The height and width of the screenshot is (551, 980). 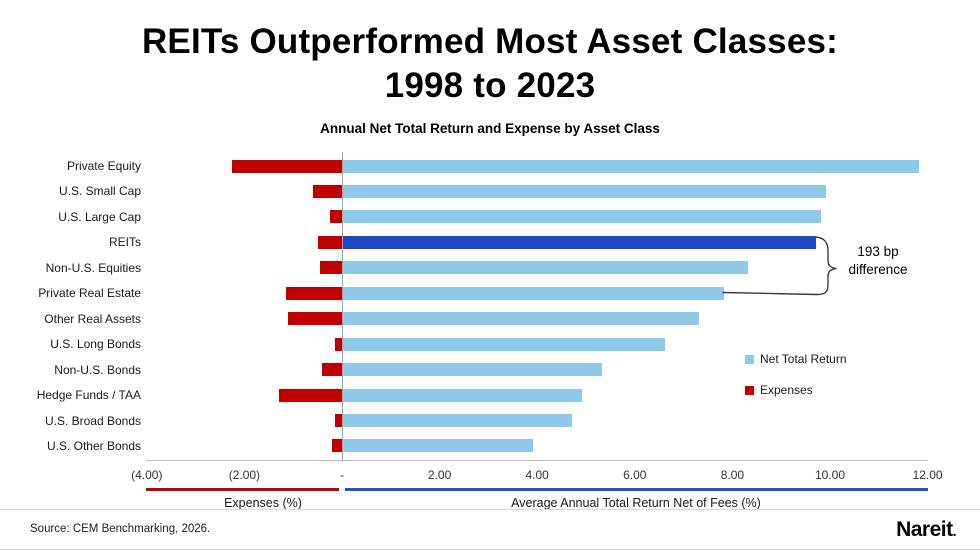 What do you see at coordinates (878, 251) in the screenshot?
I see `difference-annotation-line1: 193 bp` at bounding box center [878, 251].